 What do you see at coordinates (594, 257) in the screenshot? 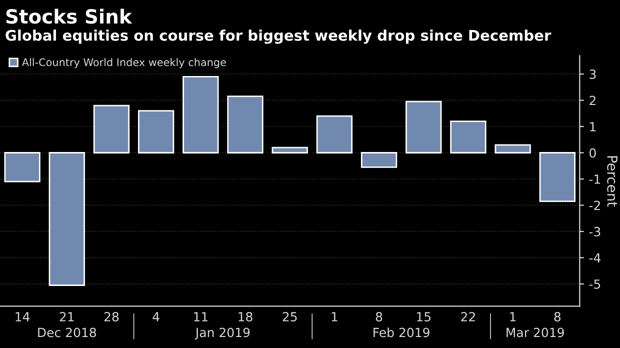
I see `y-tick-label: -4` at bounding box center [594, 257].